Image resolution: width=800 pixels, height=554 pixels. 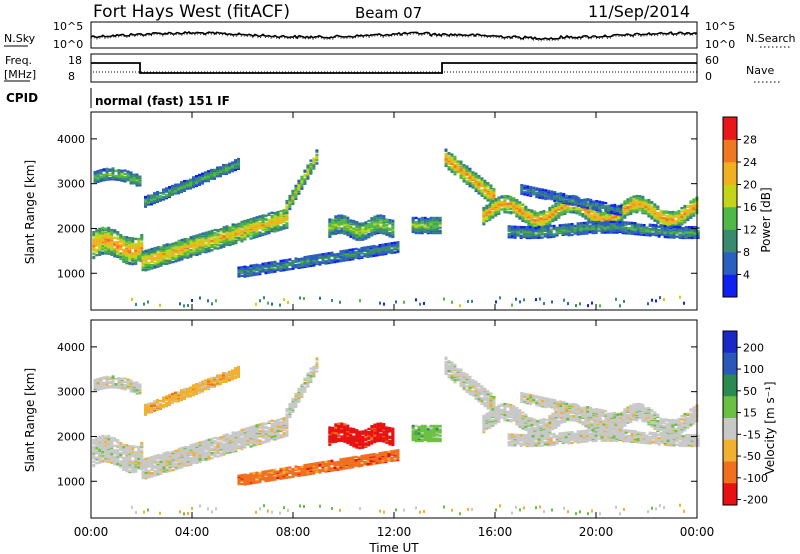 I want to click on noise-panel-frame, so click(x=394, y=35).